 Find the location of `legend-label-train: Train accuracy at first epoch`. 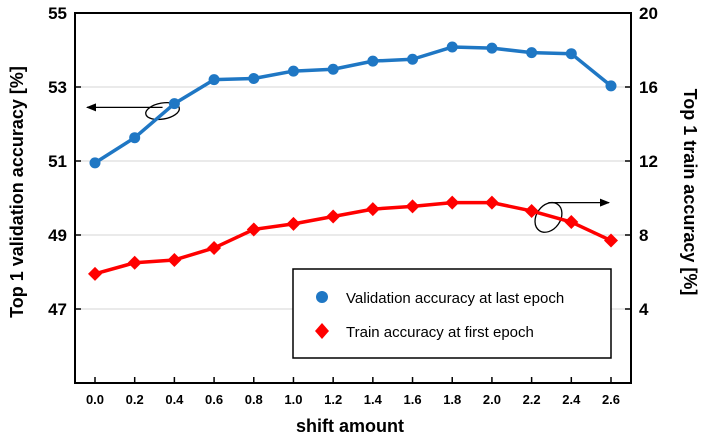

legend-label-train: Train accuracy at first epoch is located at coordinates (440, 332).